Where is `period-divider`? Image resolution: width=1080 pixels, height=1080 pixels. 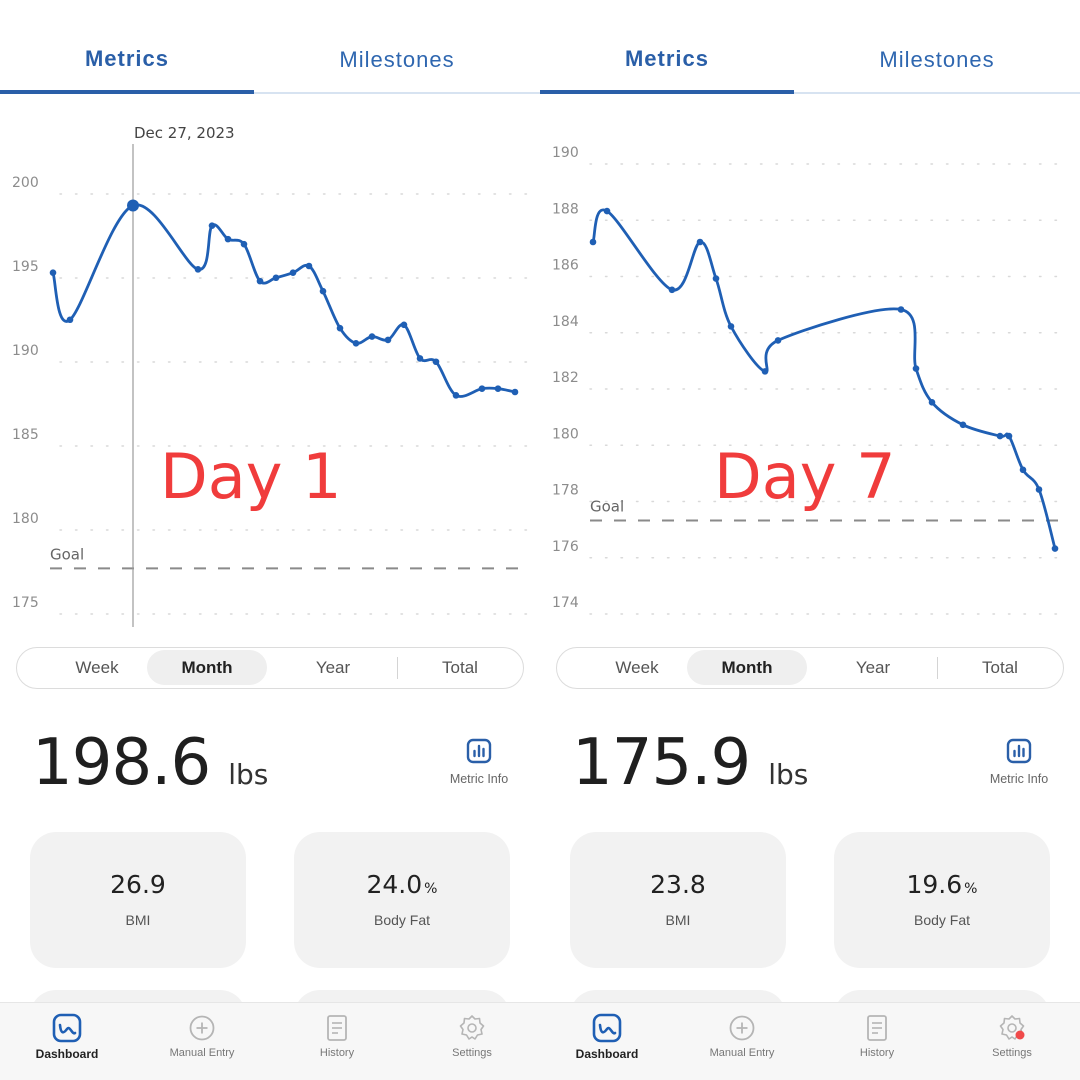
period-divider is located at coordinates (397, 668).